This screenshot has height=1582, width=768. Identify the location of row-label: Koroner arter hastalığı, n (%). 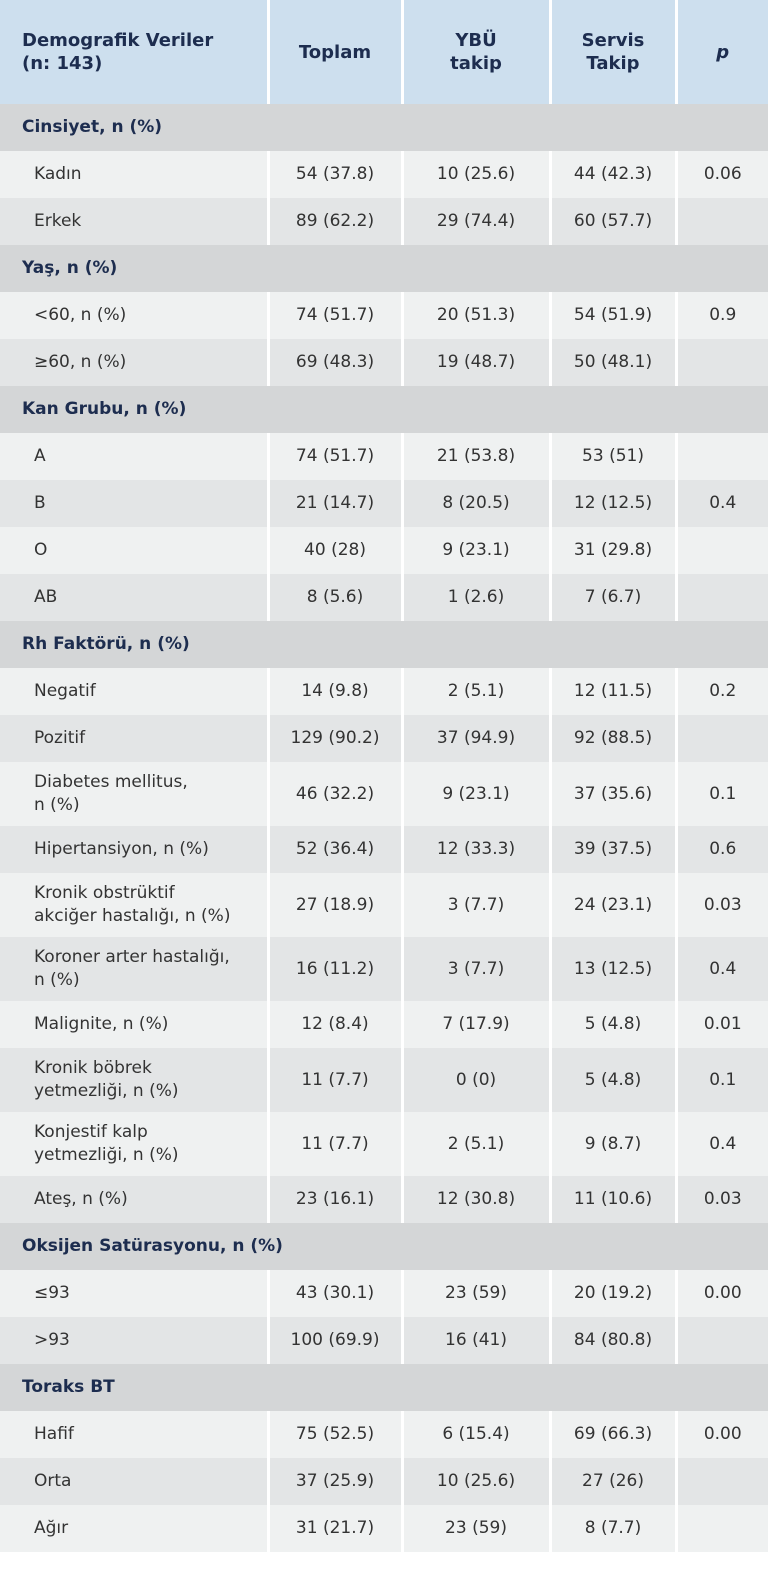
(135, 969).